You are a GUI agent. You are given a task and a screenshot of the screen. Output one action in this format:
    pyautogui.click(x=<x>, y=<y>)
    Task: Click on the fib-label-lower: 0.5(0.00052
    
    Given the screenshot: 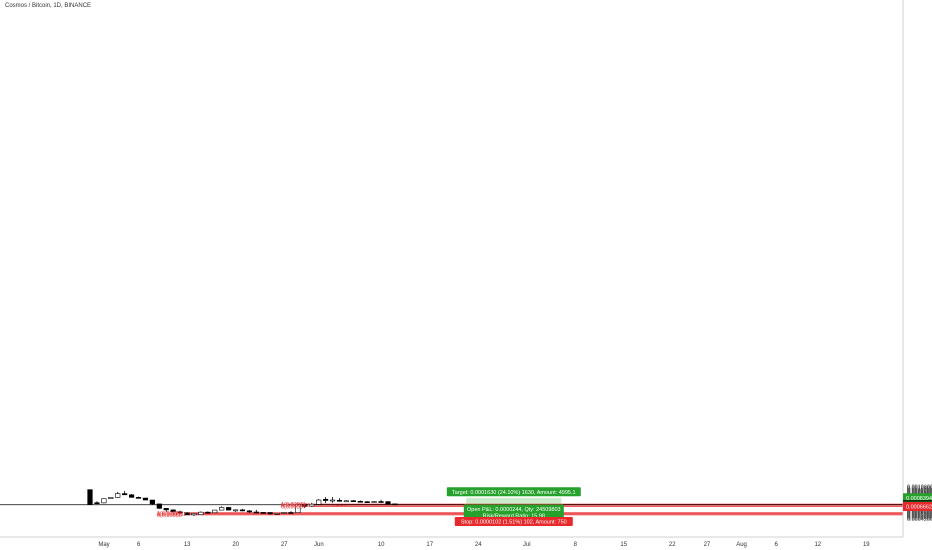 What is the action you would take?
    pyautogui.click(x=171, y=515)
    